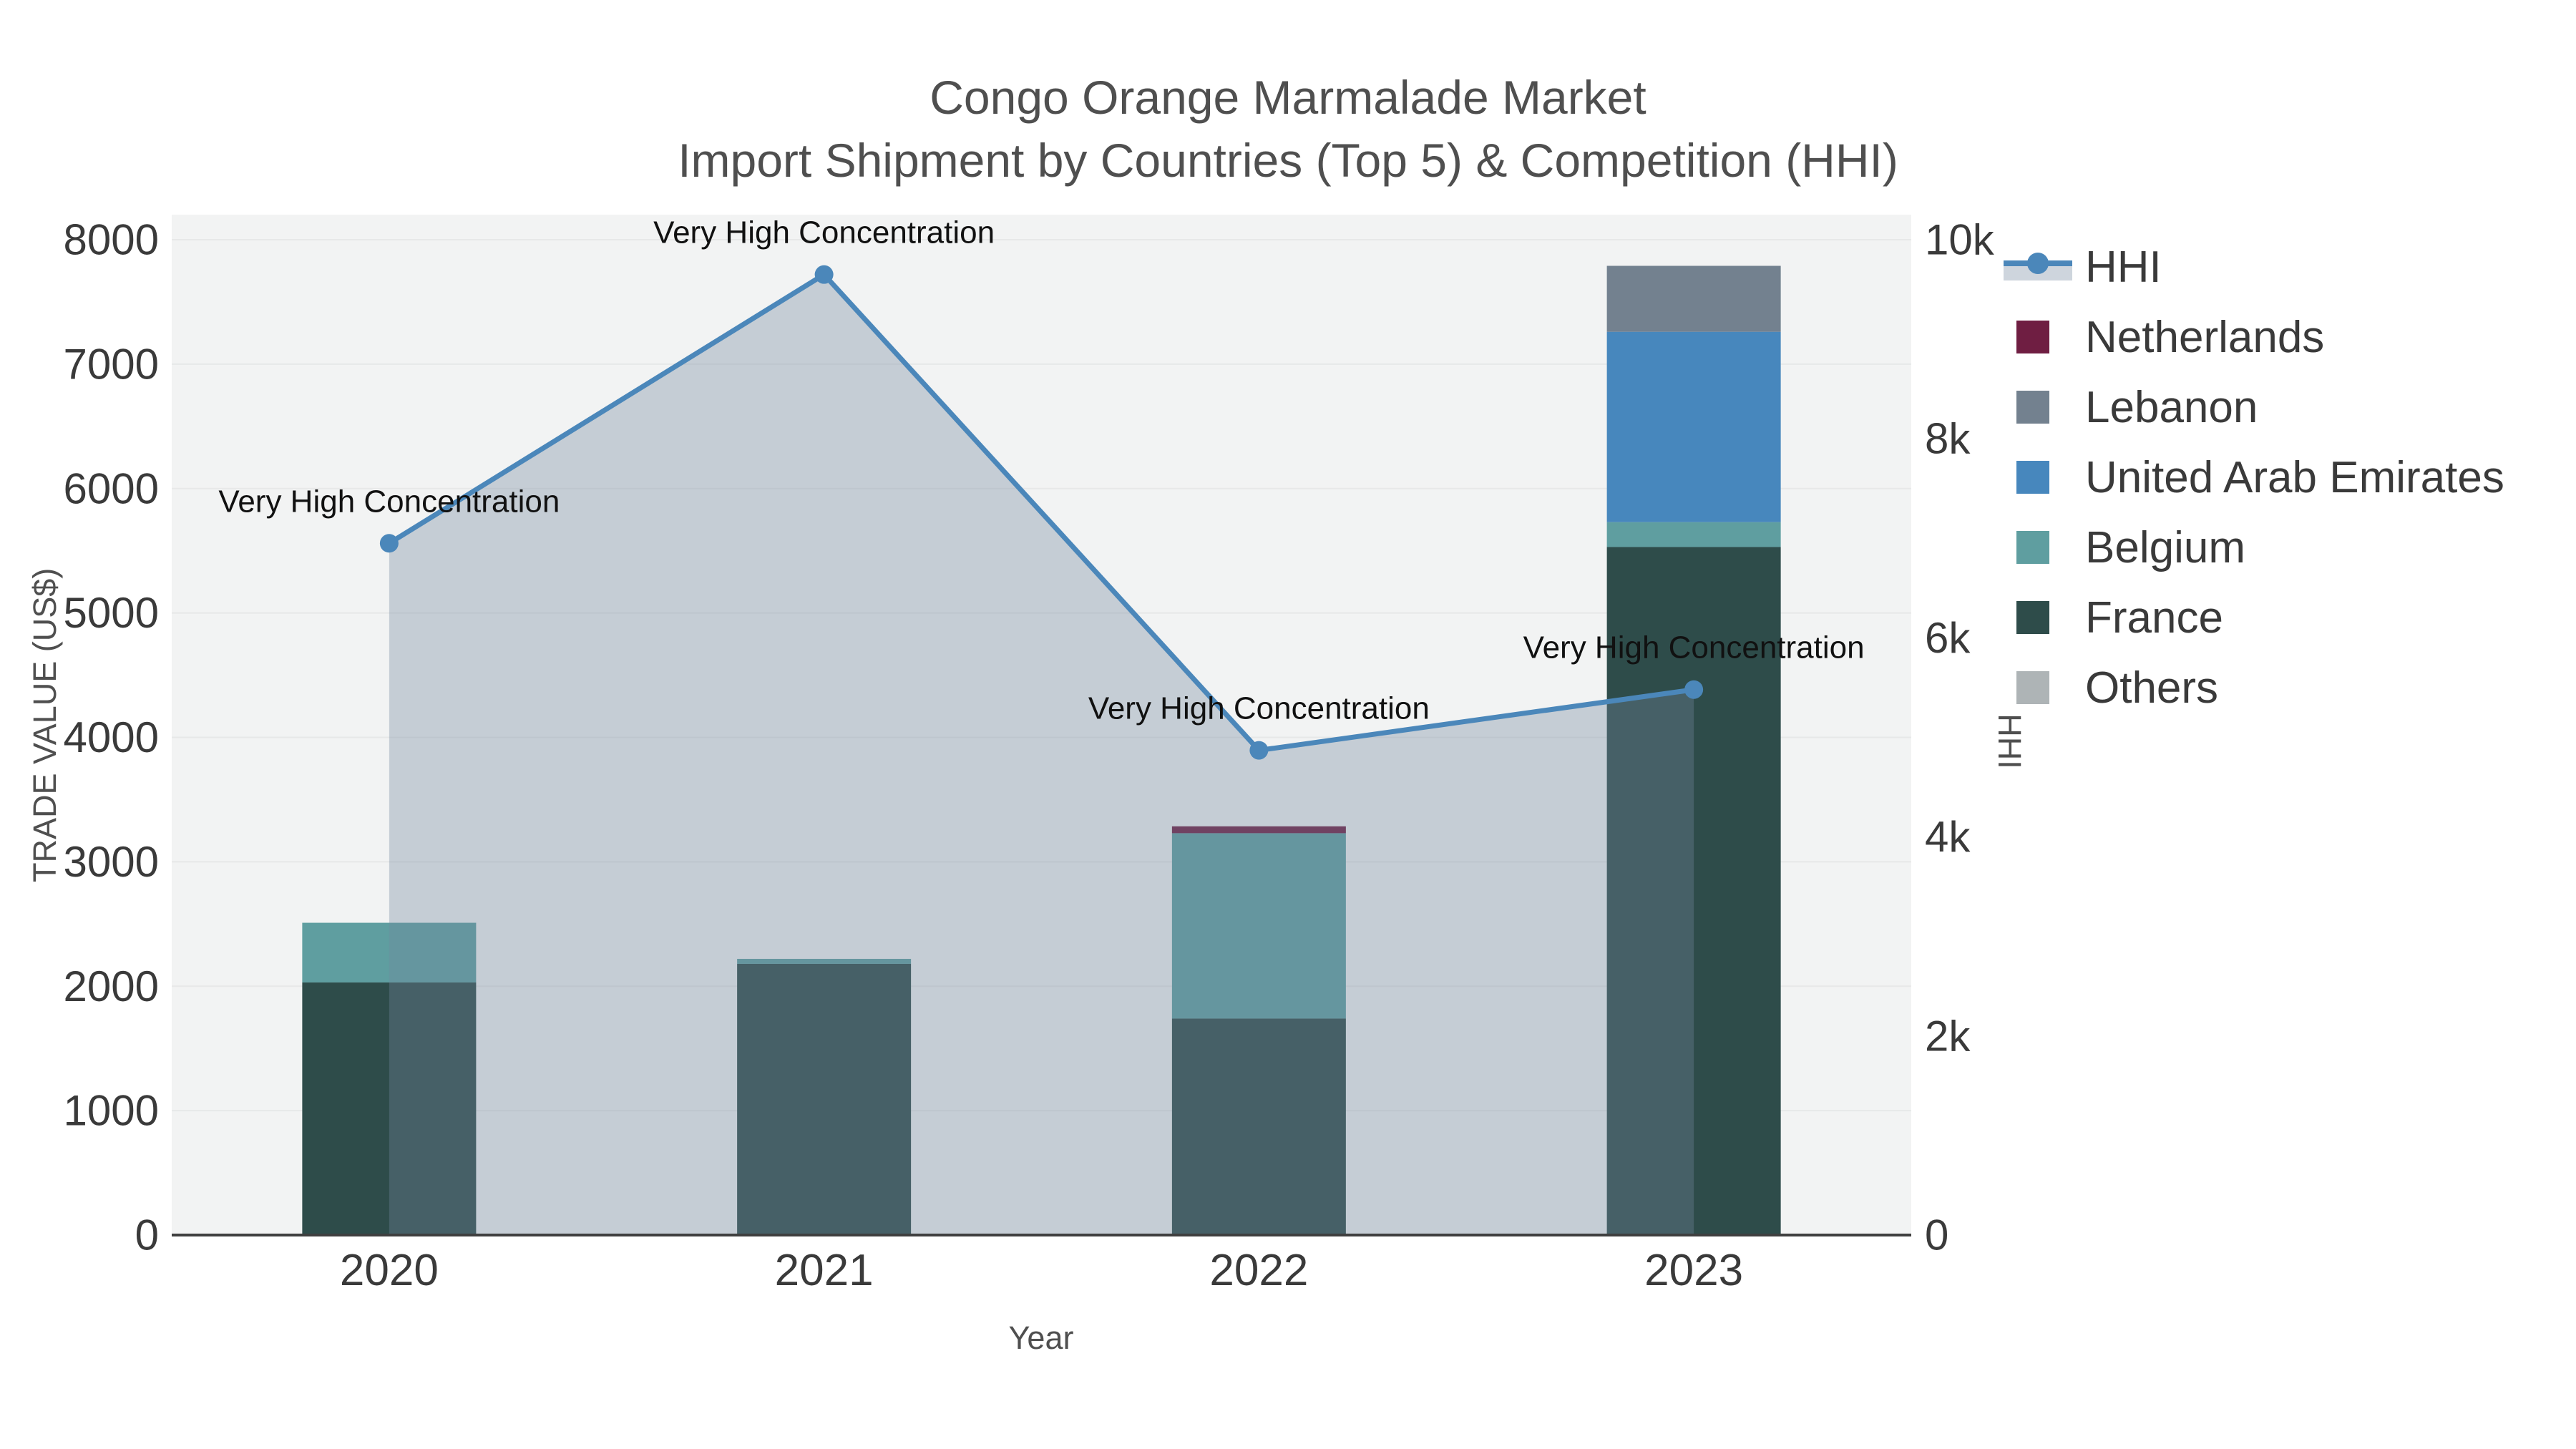 The width and height of the screenshot is (2576, 1449). I want to click on bar-segment-united-arab-emirates, so click(1693, 426).